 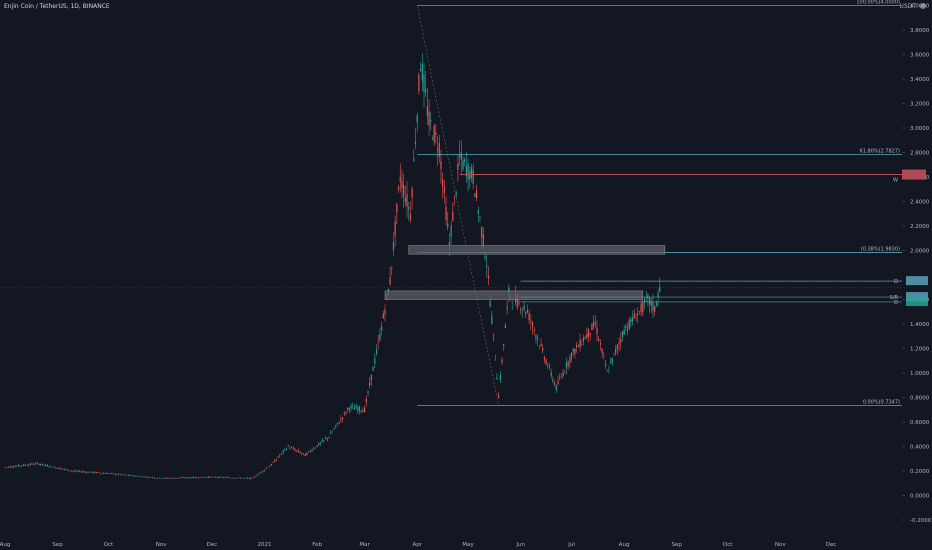 I want to click on resistance-marker: W, so click(x=895, y=181).